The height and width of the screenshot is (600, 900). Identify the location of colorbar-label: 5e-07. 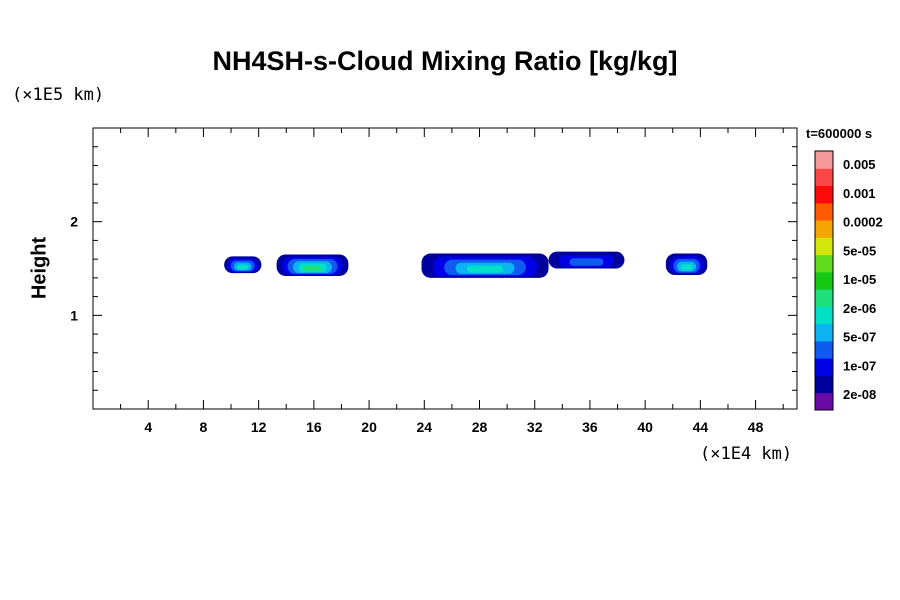
(859, 337).